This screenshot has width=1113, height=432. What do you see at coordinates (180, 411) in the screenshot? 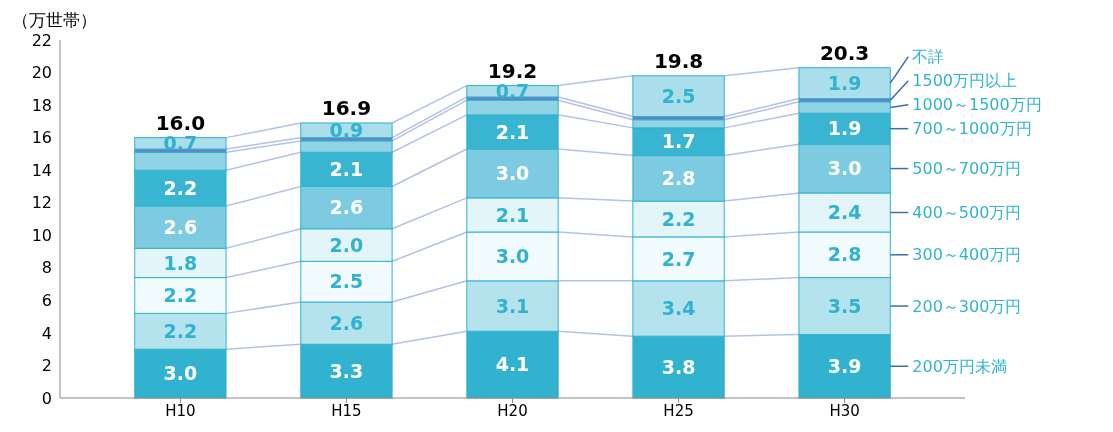
I see `x-tick-label: H10` at bounding box center [180, 411].